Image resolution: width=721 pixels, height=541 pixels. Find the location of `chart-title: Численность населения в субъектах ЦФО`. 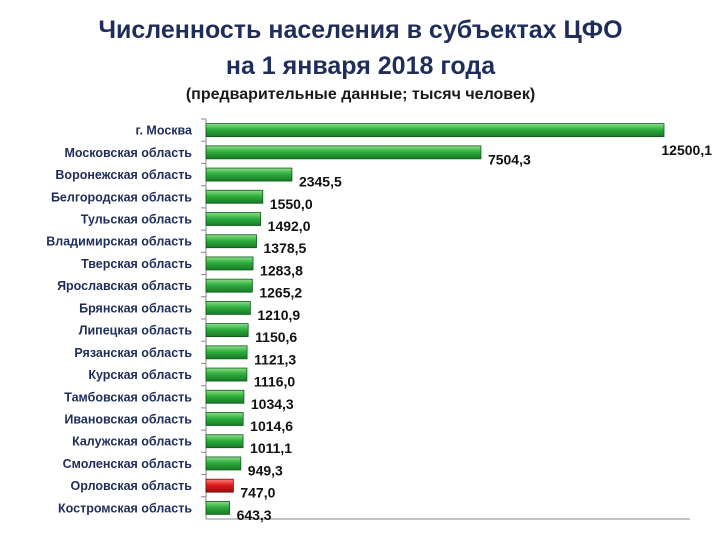

chart-title: Численность населения в субъектах ЦФО is located at coordinates (360, 30).